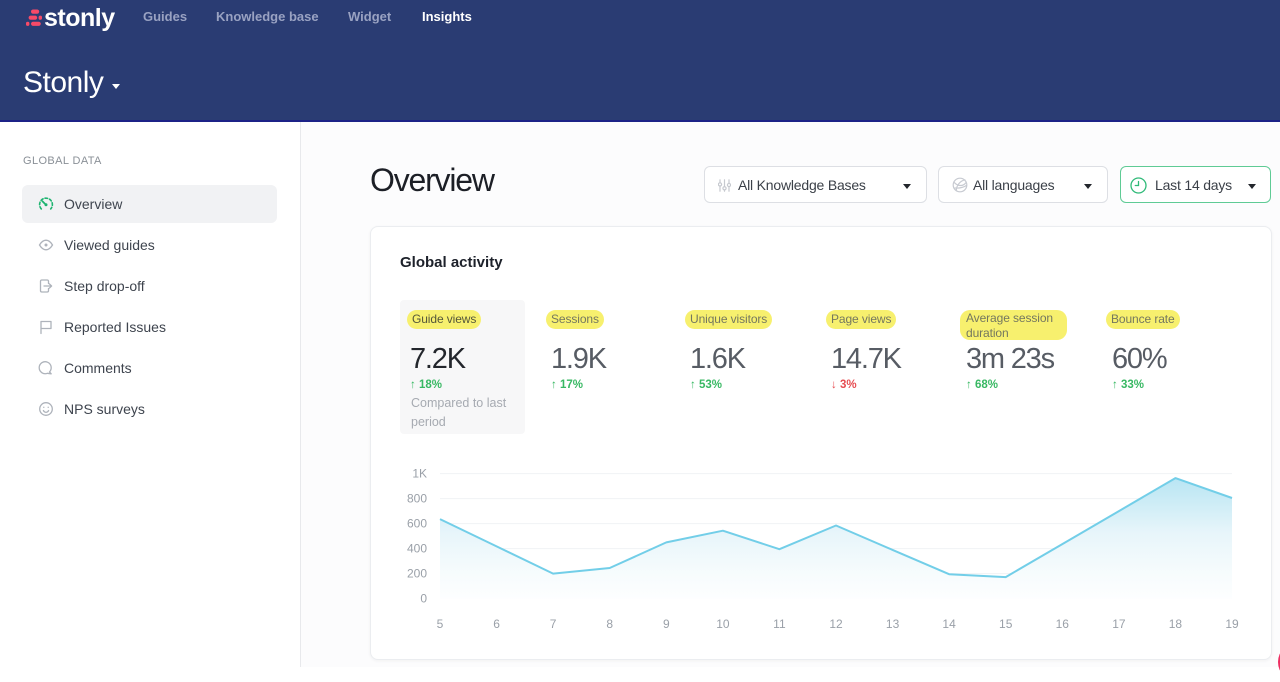 This screenshot has width=1280, height=682. What do you see at coordinates (836, 624) in the screenshot?
I see `svg-text: 12` at bounding box center [836, 624].